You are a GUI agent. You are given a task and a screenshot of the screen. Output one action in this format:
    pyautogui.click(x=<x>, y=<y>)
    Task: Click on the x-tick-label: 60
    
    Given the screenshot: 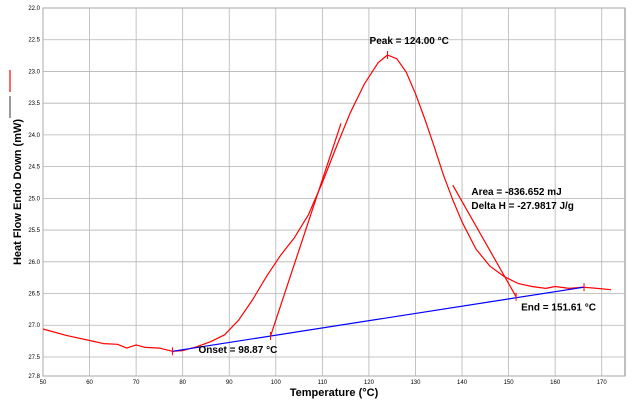 What is the action you would take?
    pyautogui.click(x=89, y=383)
    